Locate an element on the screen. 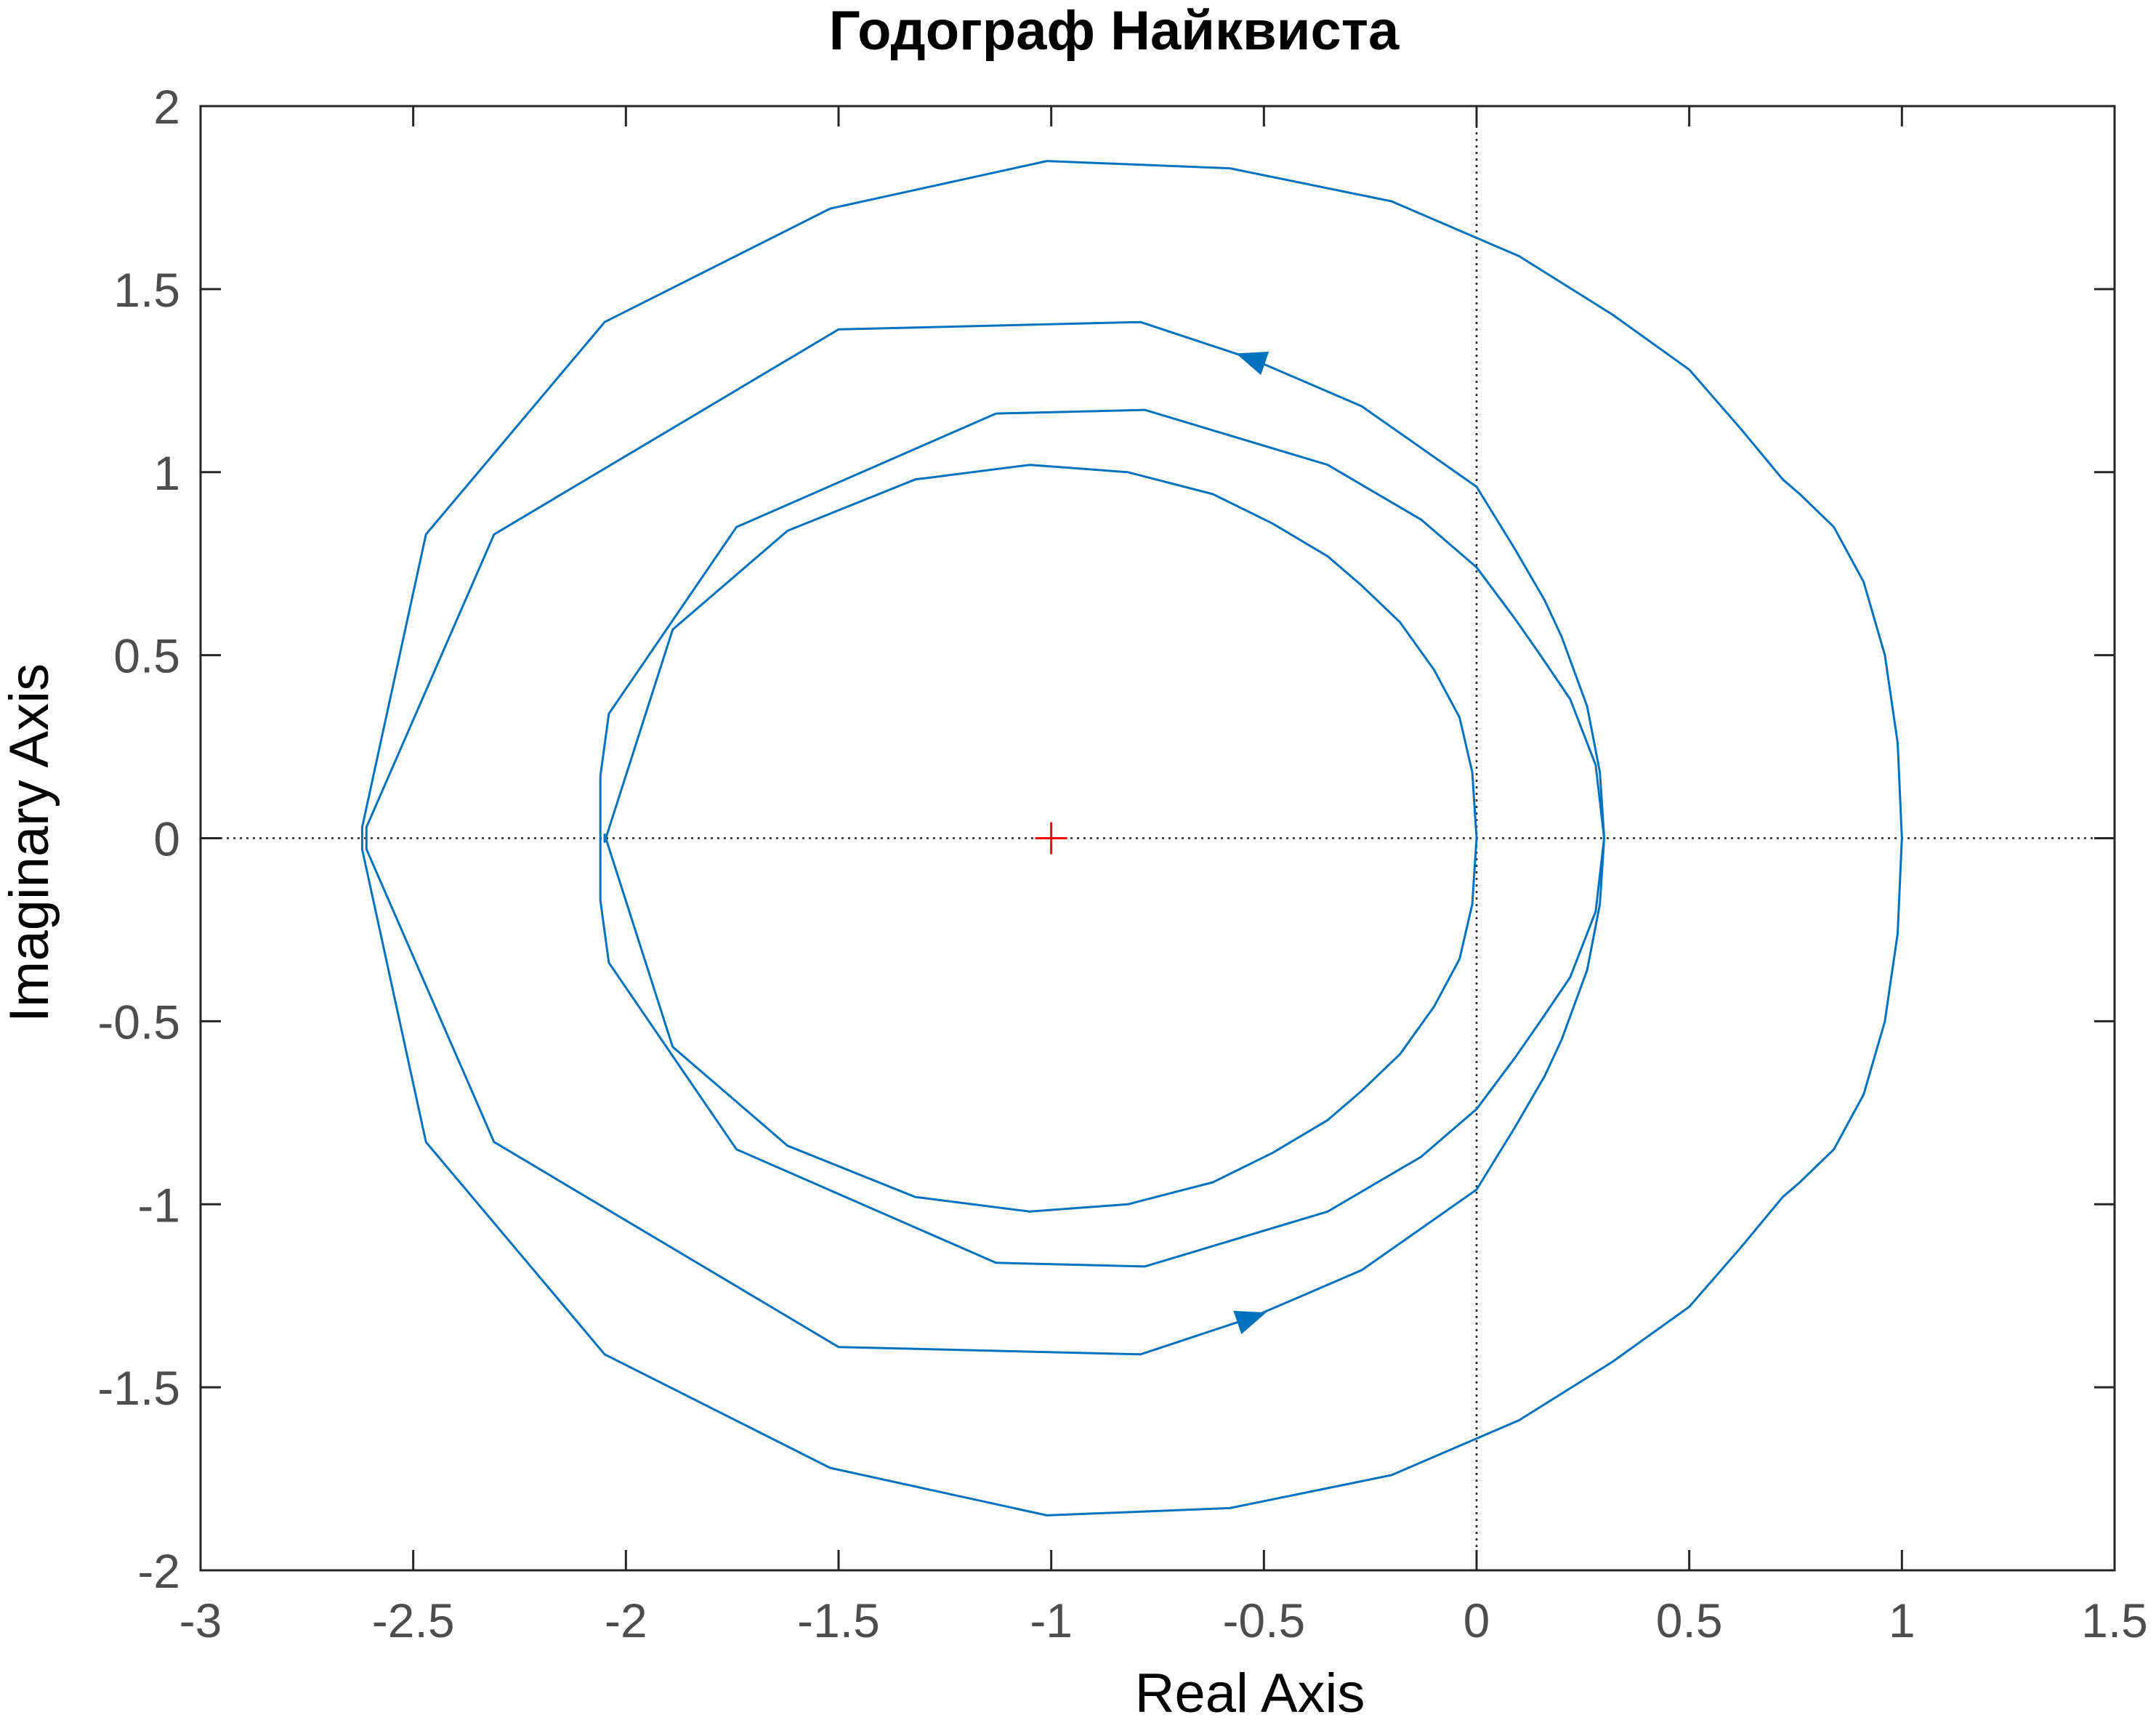  y-tick-label: 2 is located at coordinates (166, 107).